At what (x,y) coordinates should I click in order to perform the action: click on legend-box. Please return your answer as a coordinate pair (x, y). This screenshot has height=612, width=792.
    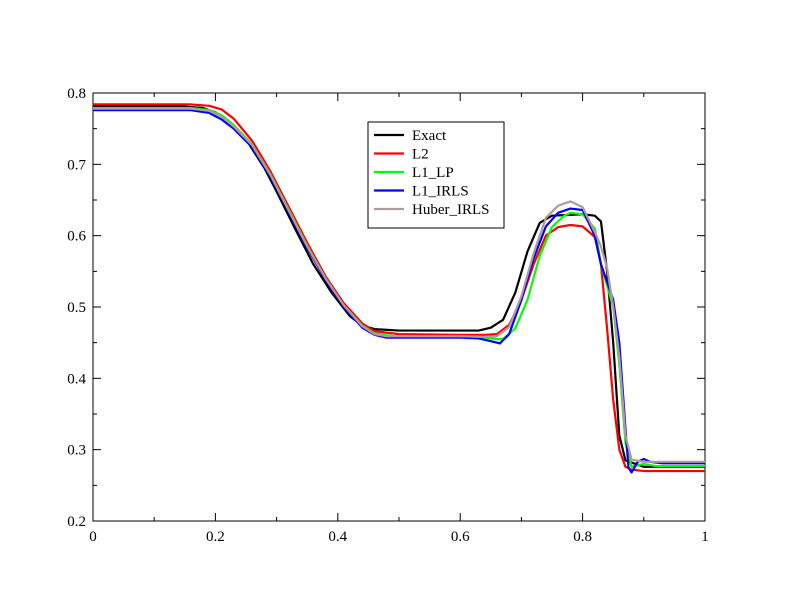
    Looking at the image, I should click on (436, 175).